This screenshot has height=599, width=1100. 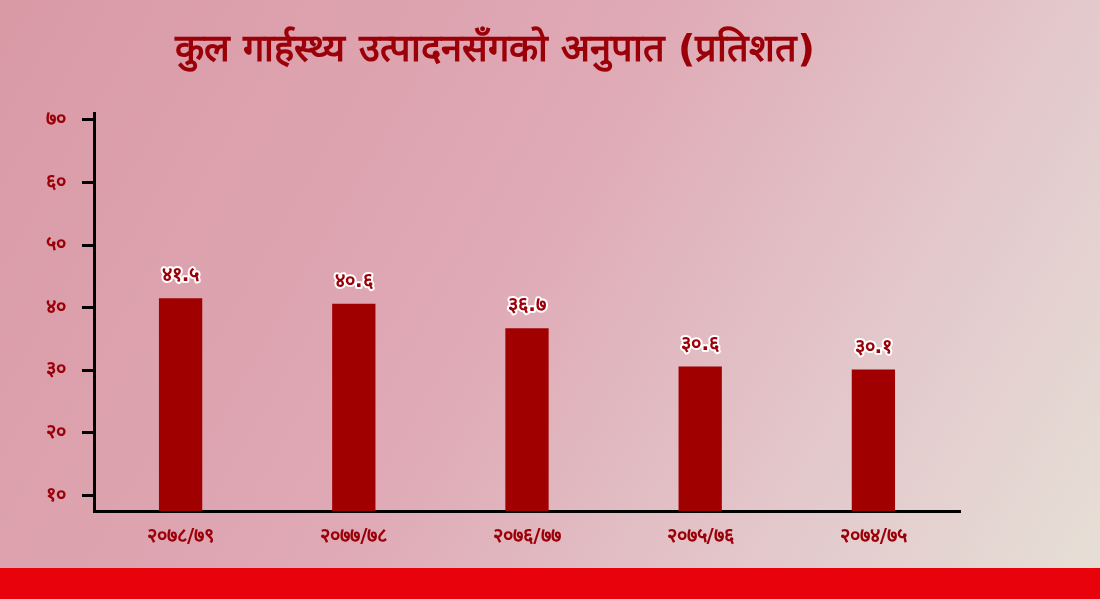 I want to click on data-label: ४१.५, so click(x=180, y=274).